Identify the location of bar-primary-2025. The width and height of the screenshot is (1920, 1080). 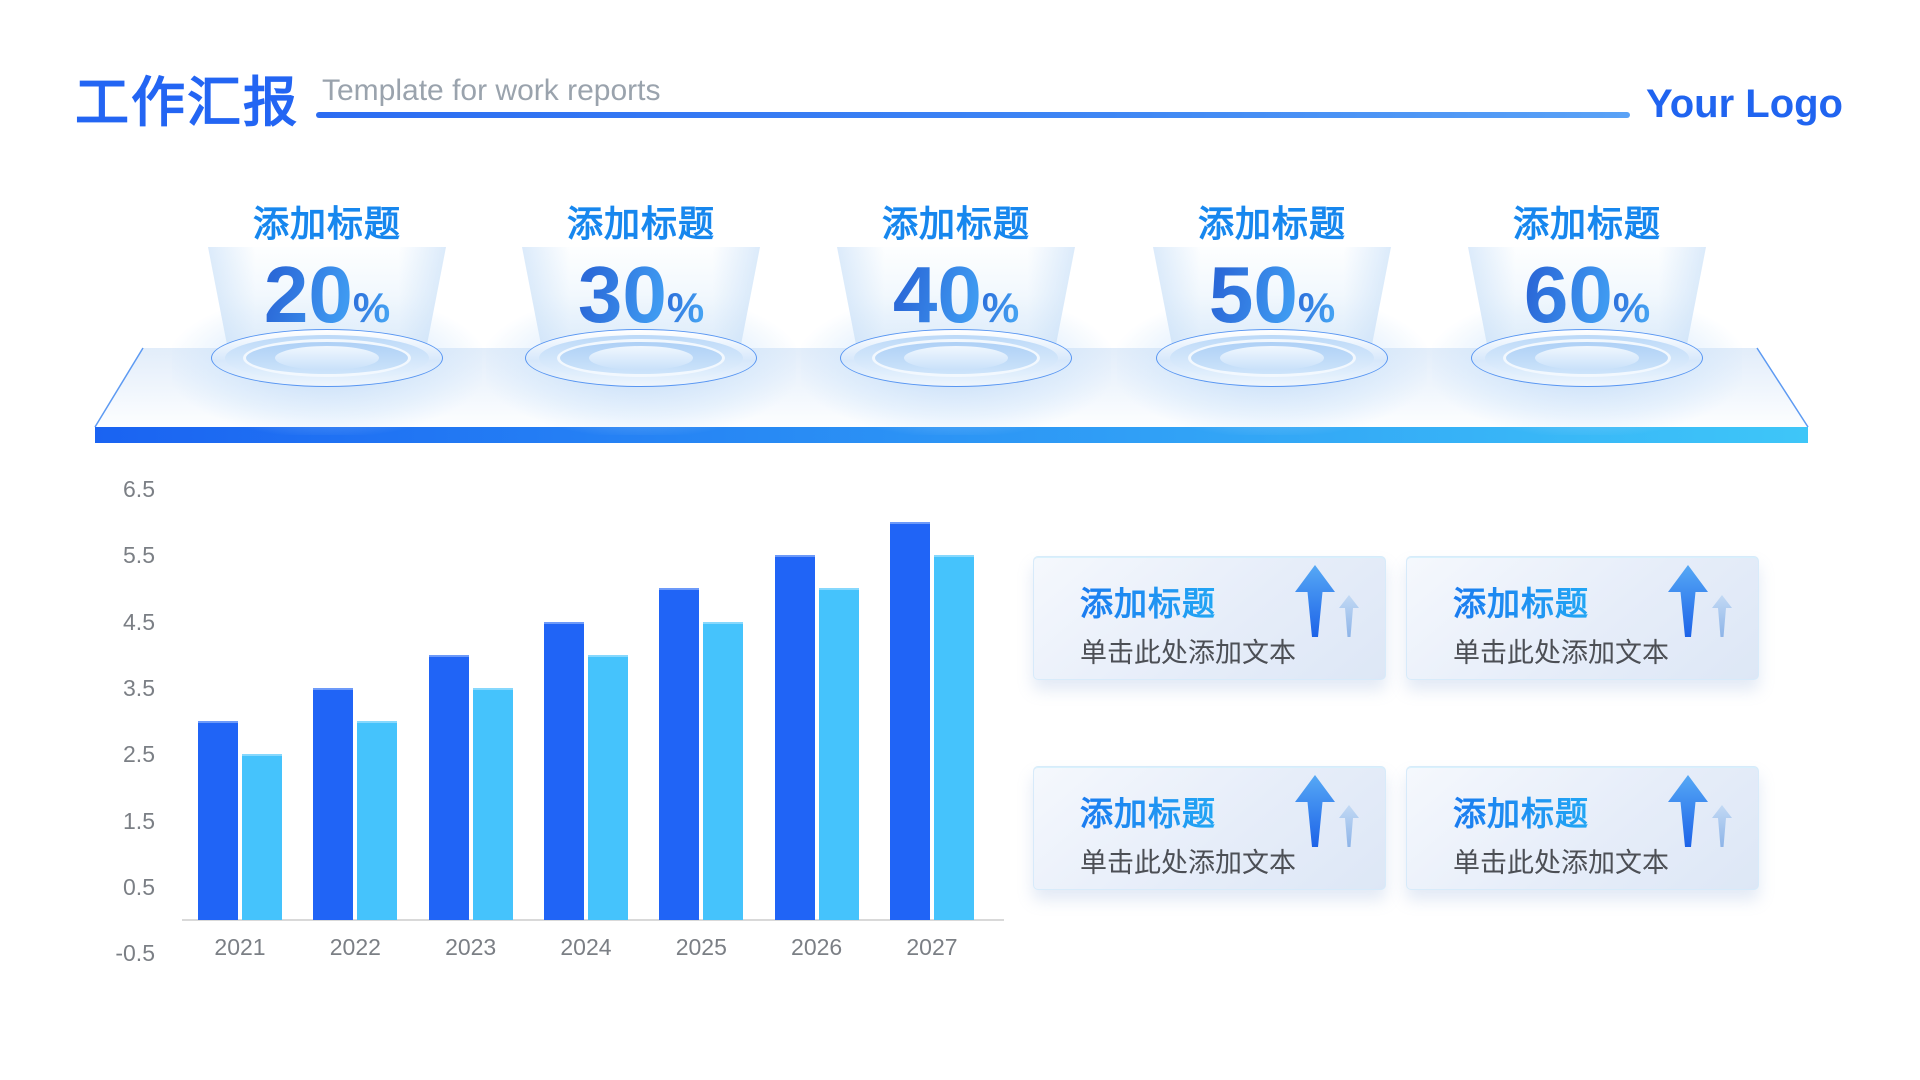
(679, 754).